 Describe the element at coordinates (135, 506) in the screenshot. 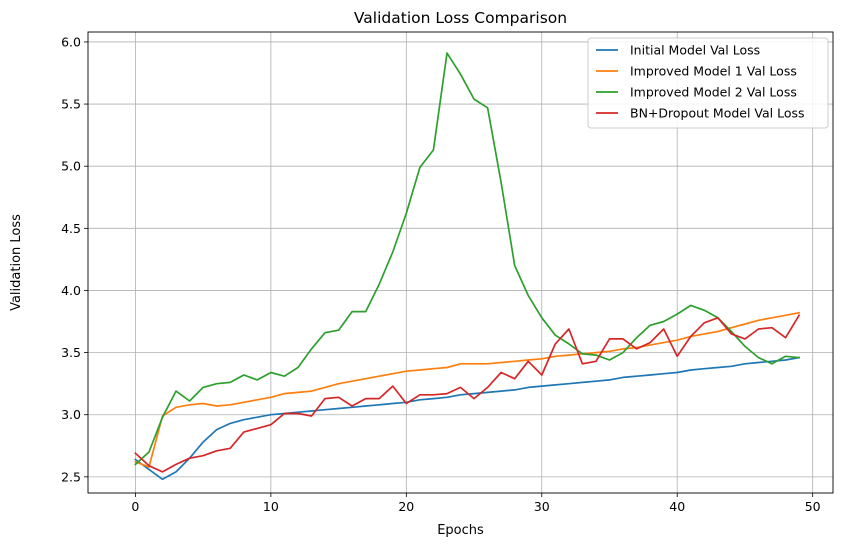

I see `x-tick-label: 0` at that location.